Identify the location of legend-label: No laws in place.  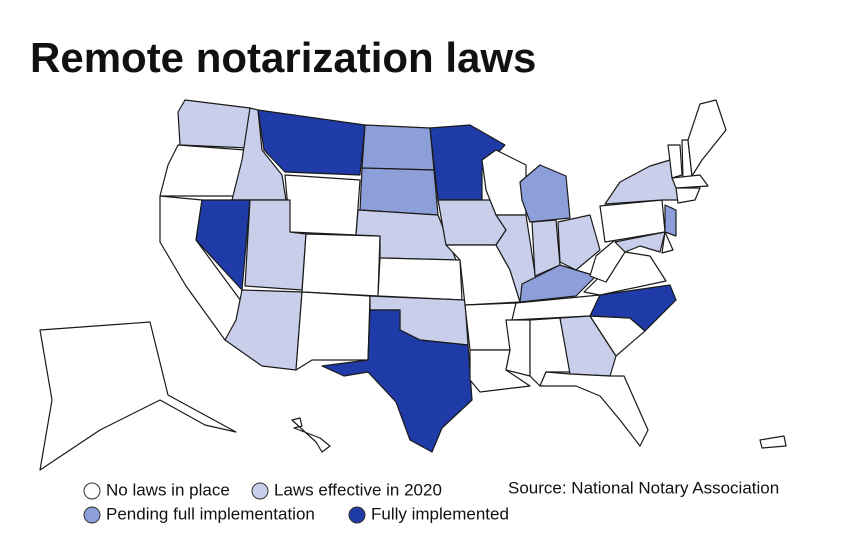
(168, 489).